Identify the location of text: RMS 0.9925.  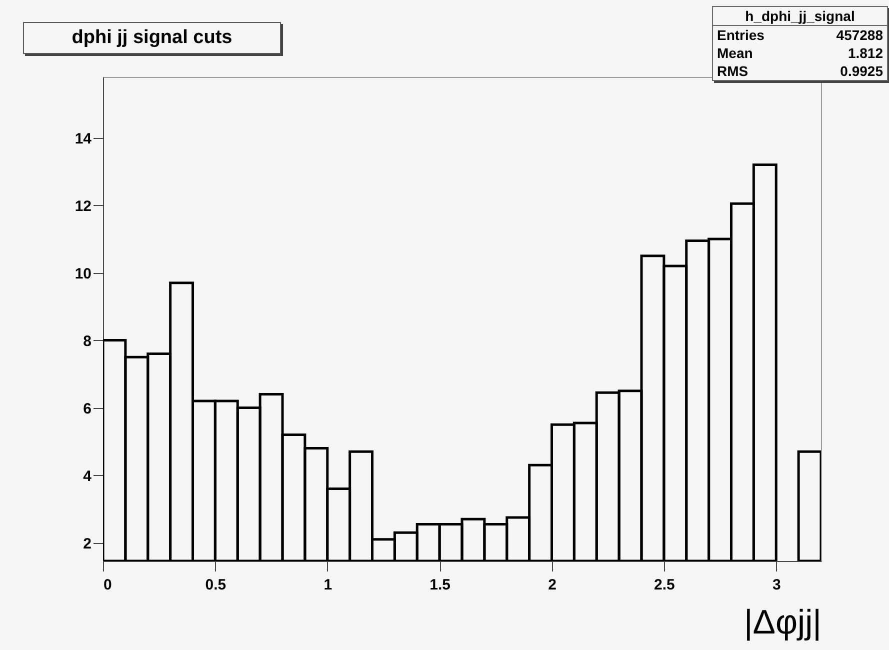
(800, 71).